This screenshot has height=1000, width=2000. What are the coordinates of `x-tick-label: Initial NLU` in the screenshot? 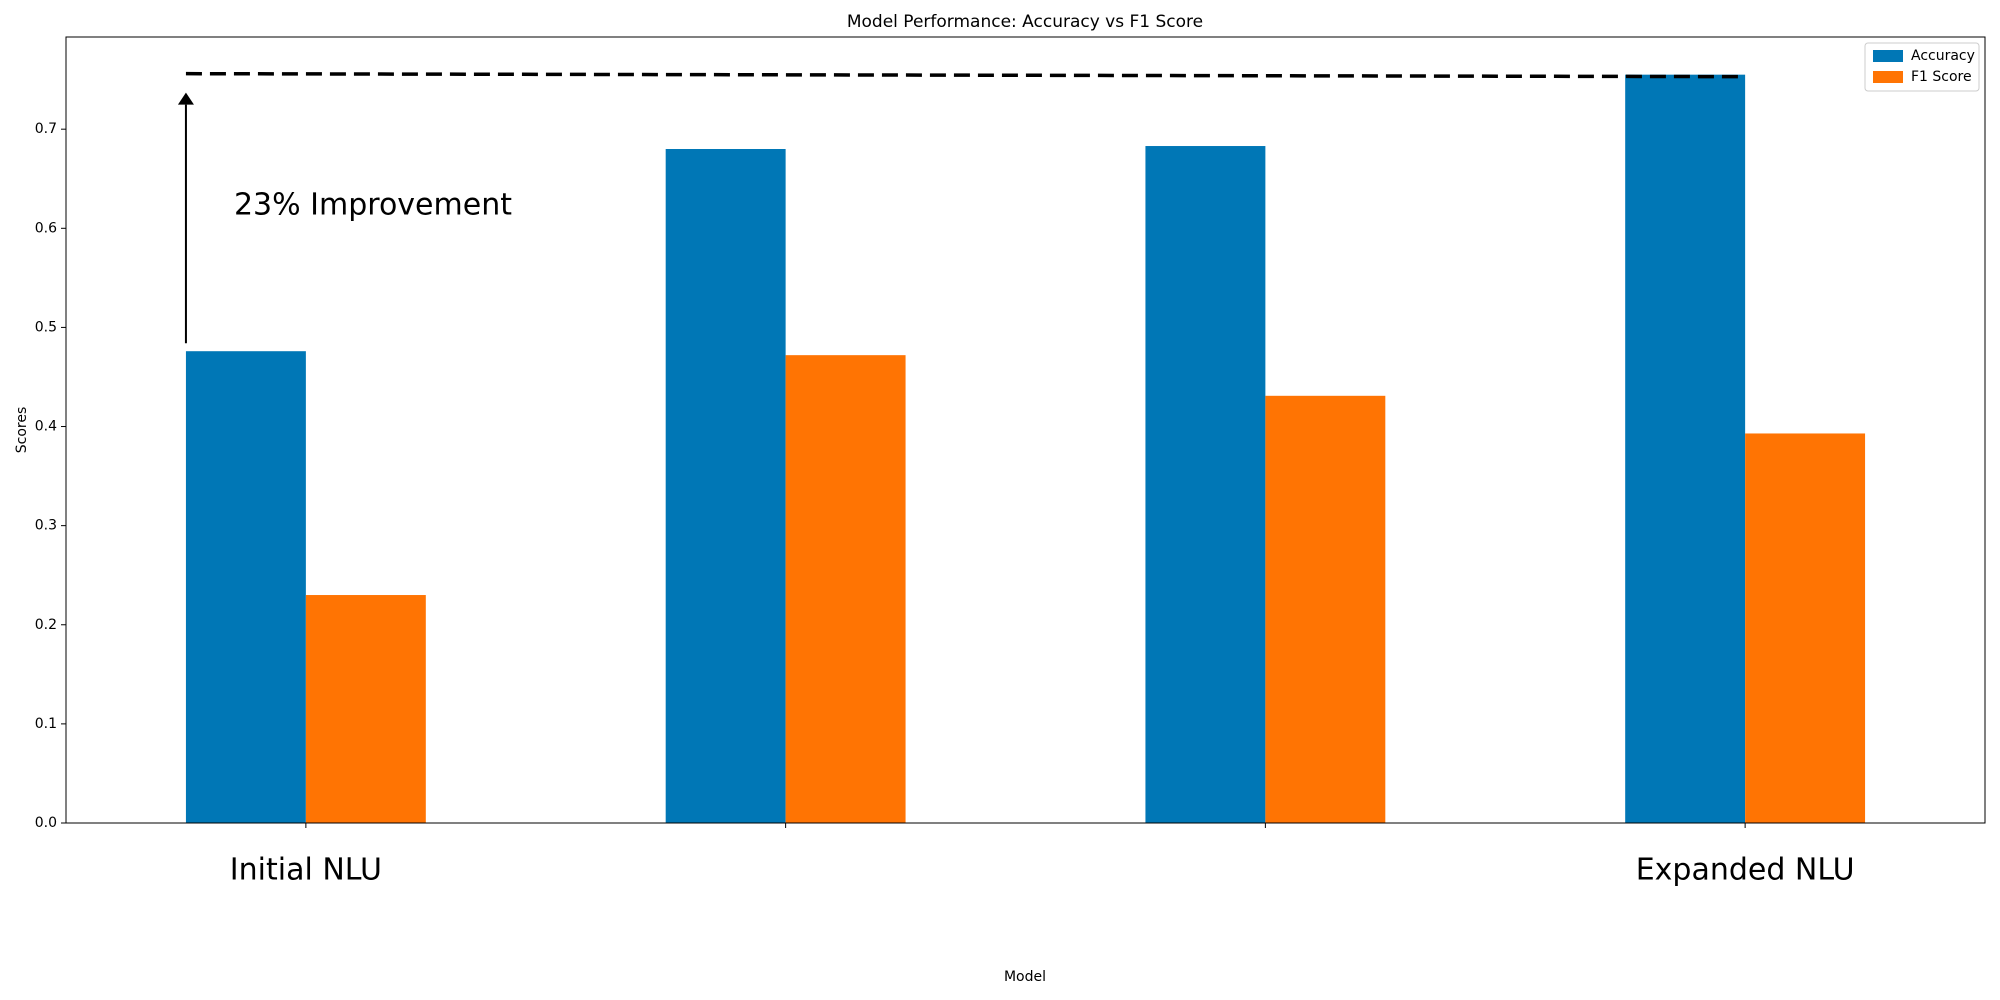 It's located at (306, 870).